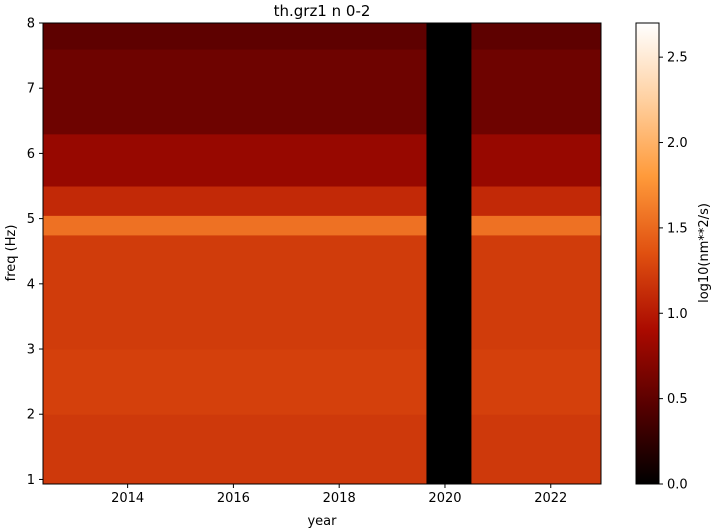 This screenshot has width=713, height=531. Describe the element at coordinates (673, 272) in the screenshot. I see `colorbar-axis: 0.0 0.5 1.0 1.5 2.0 2.5` at that location.